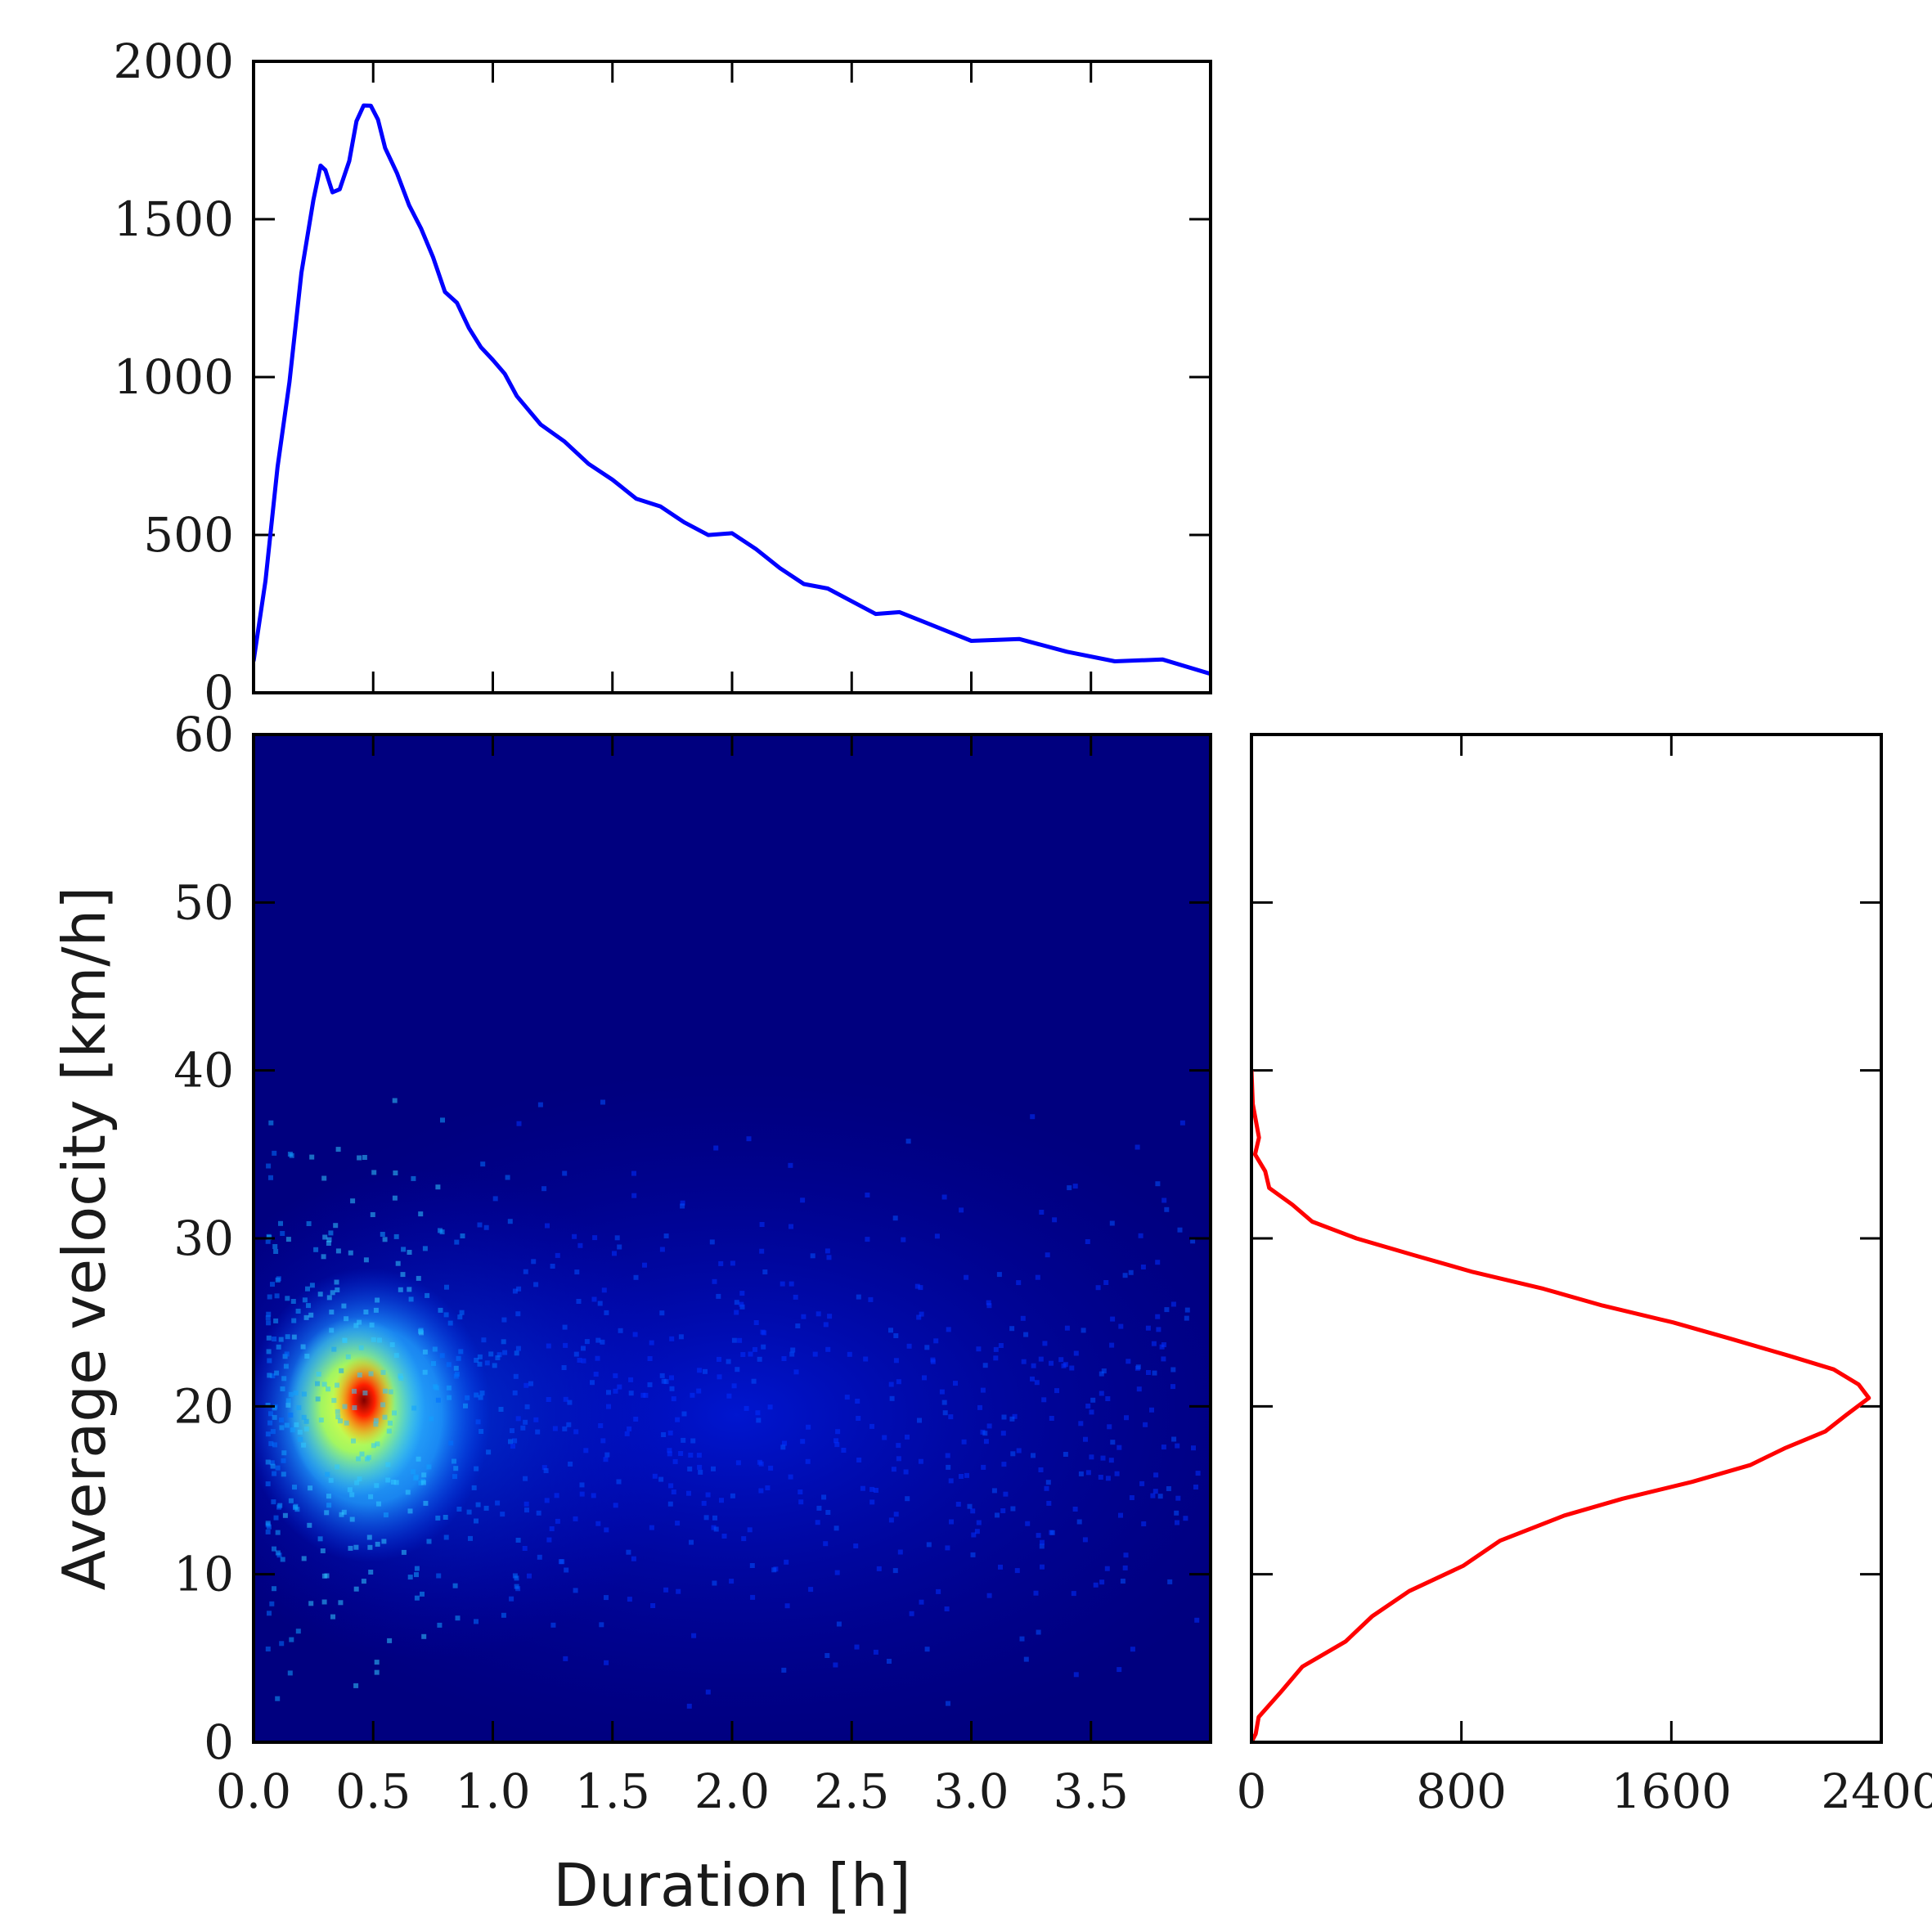 The height and width of the screenshot is (1932, 1932). I want to click on main-y-tick-label: 30, so click(204, 1238).